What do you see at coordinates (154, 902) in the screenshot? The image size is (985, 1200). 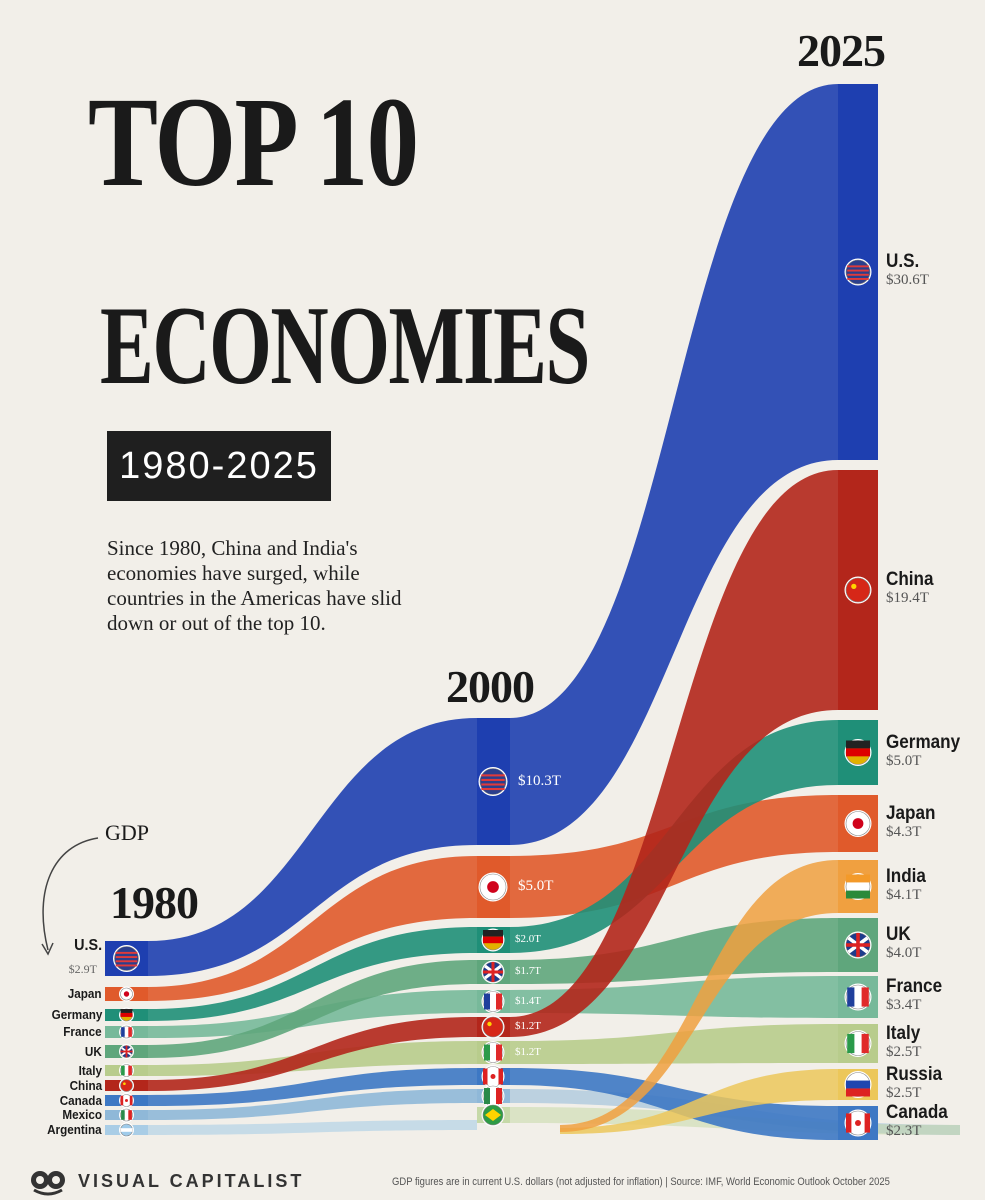 I see `year-label-1980: 1980` at bounding box center [154, 902].